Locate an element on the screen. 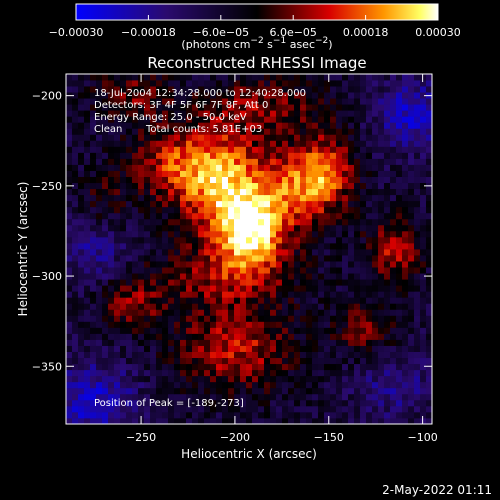  y-tick-label: −200 is located at coordinates (47, 96).